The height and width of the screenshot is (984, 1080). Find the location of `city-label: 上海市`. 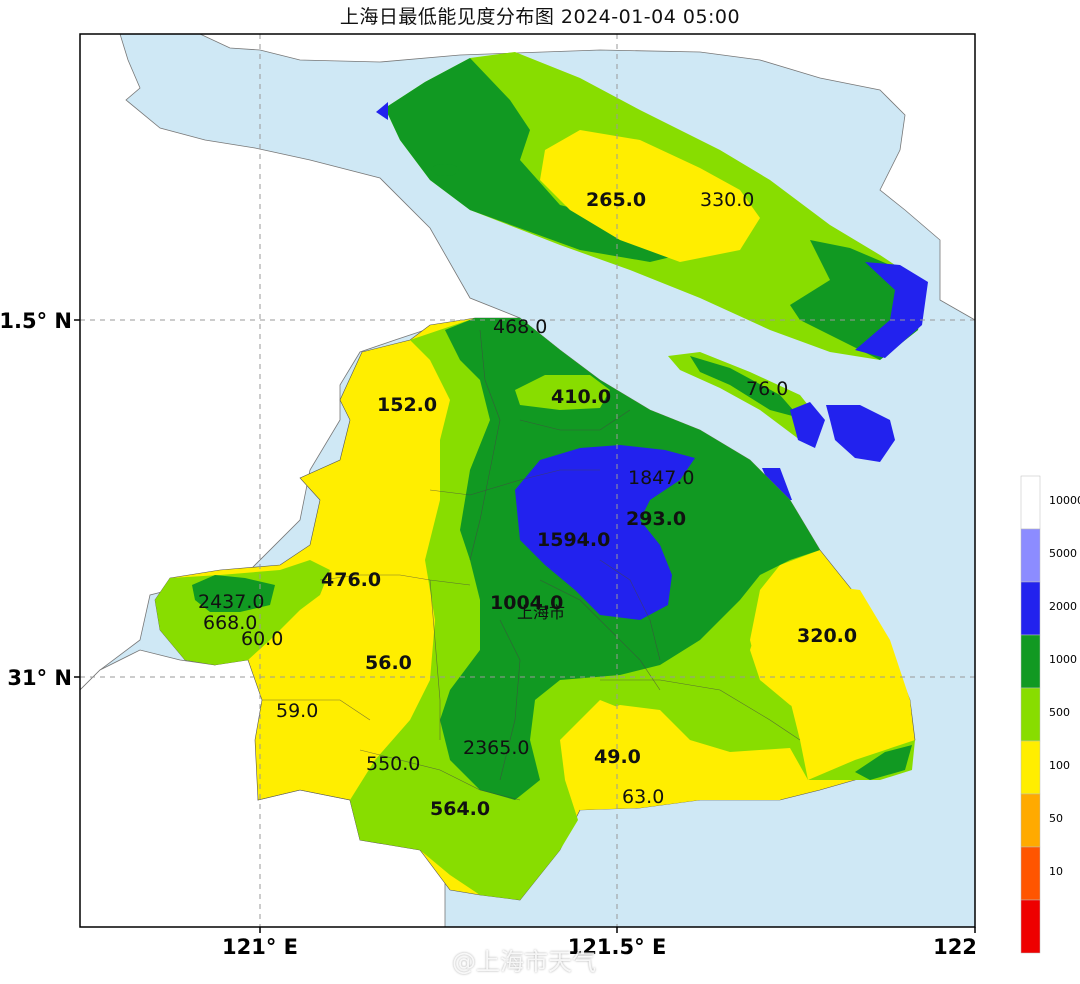

city-label: 上海市 is located at coordinates (541, 612).